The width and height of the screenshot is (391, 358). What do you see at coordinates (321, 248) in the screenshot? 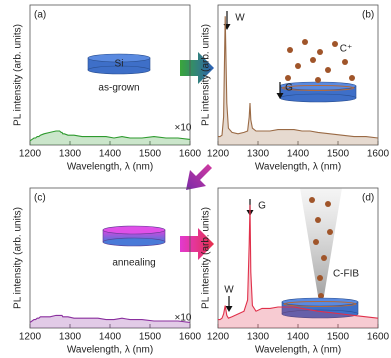
I see `fib-ions` at bounding box center [321, 248].